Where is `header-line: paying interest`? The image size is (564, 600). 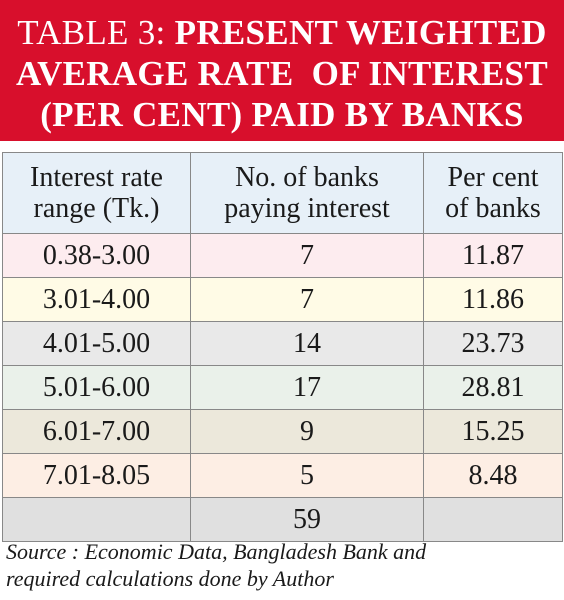 header-line: paying interest is located at coordinates (307, 208).